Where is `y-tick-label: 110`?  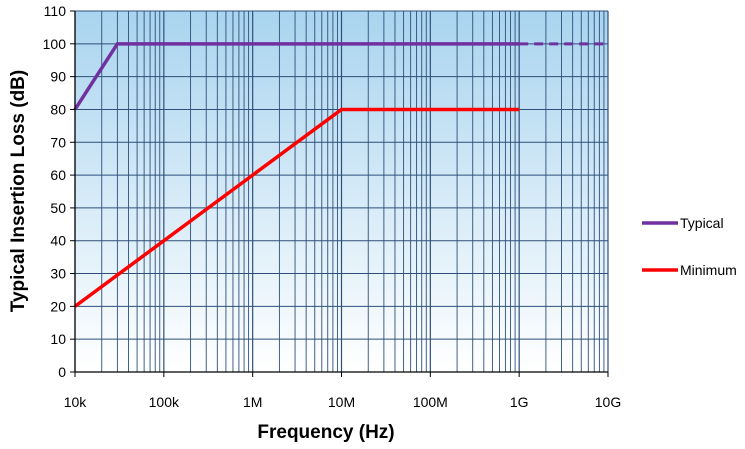
y-tick-label: 110 is located at coordinates (55, 11).